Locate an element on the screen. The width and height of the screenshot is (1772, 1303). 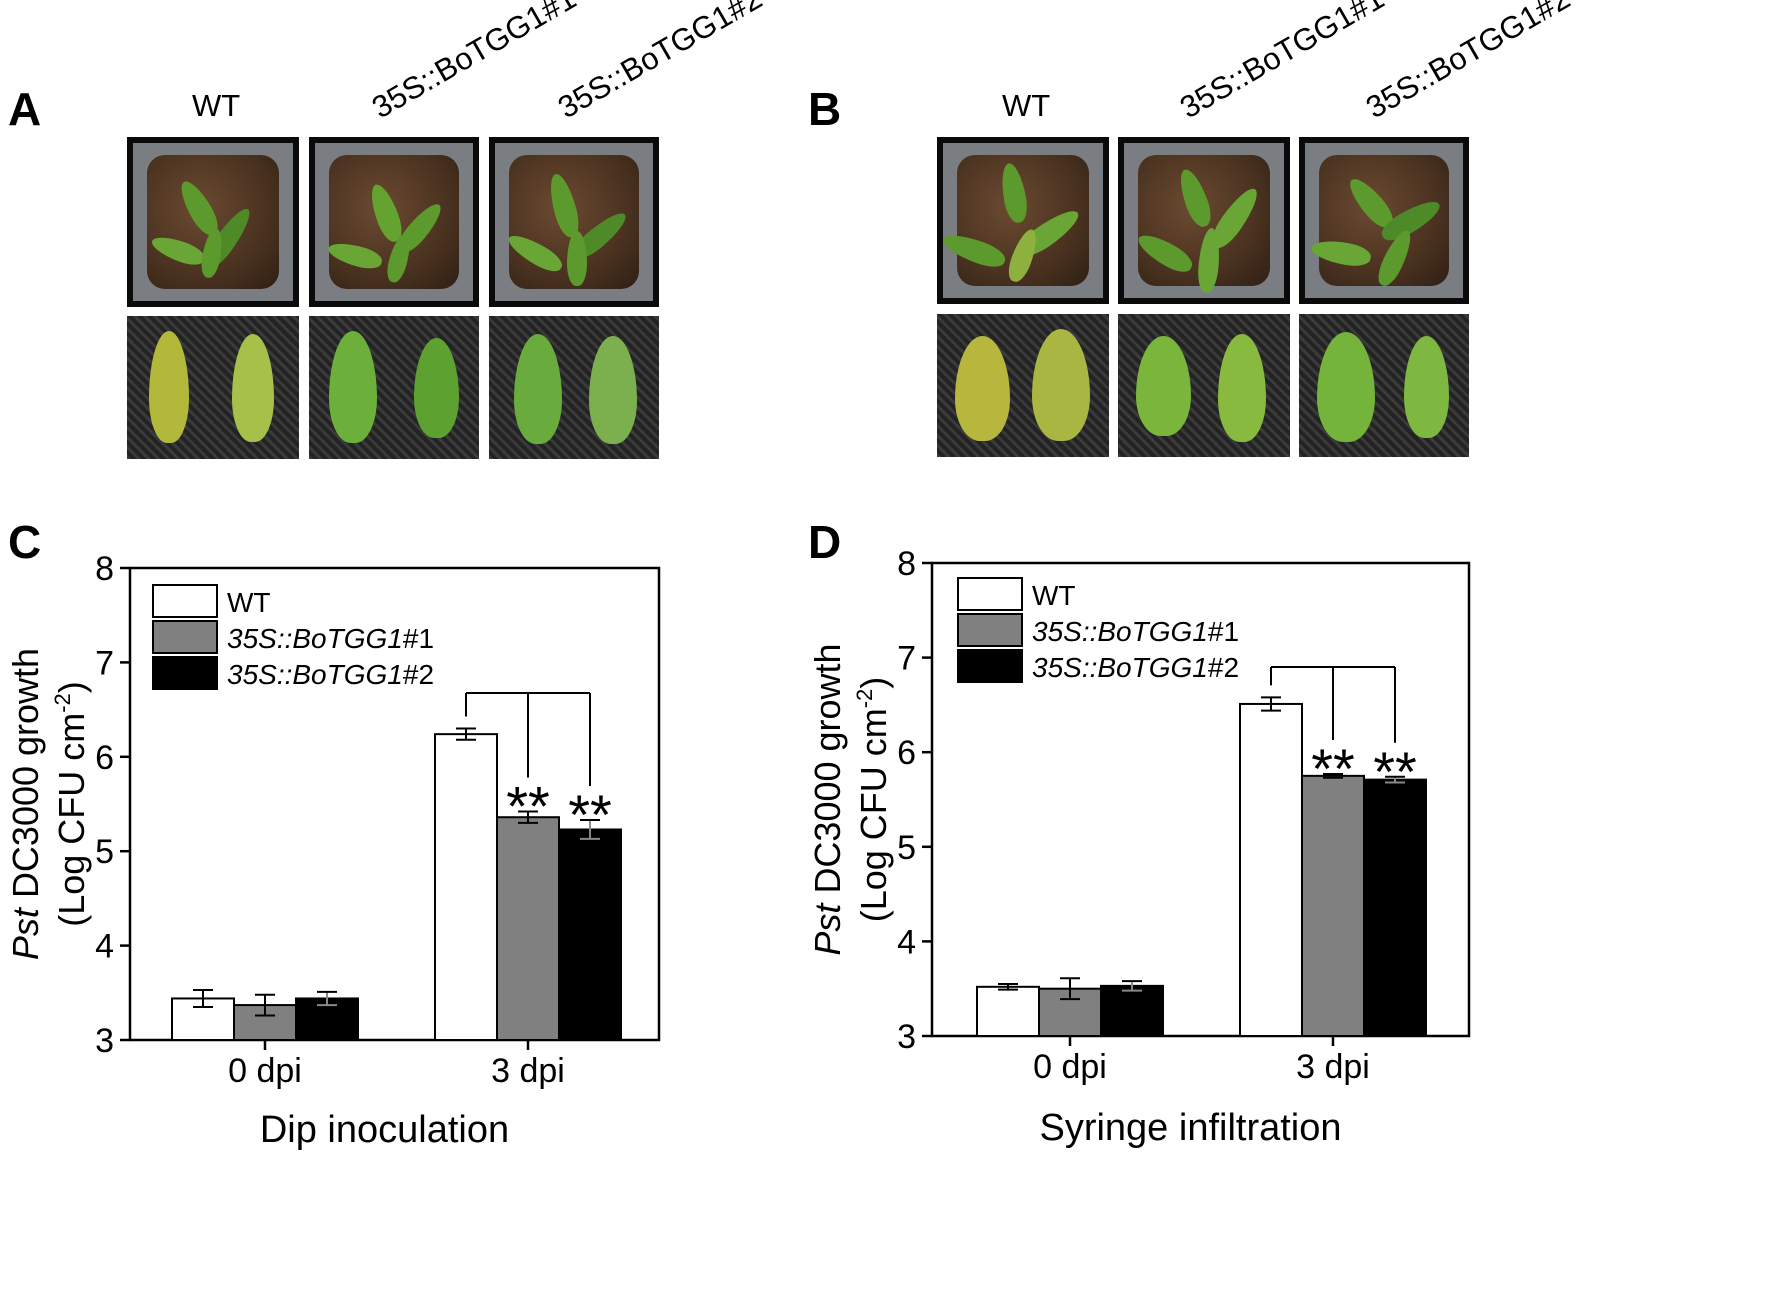
photo-a-plant-wt is located at coordinates (213, 222).